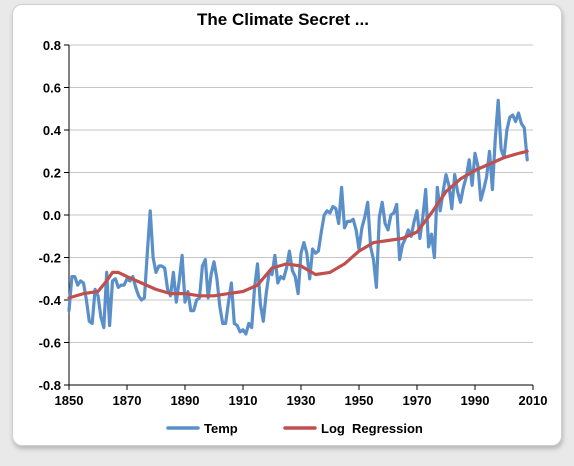 The width and height of the screenshot is (574, 466). What do you see at coordinates (69, 400) in the screenshot?
I see `x-tick-label: 1850` at bounding box center [69, 400].